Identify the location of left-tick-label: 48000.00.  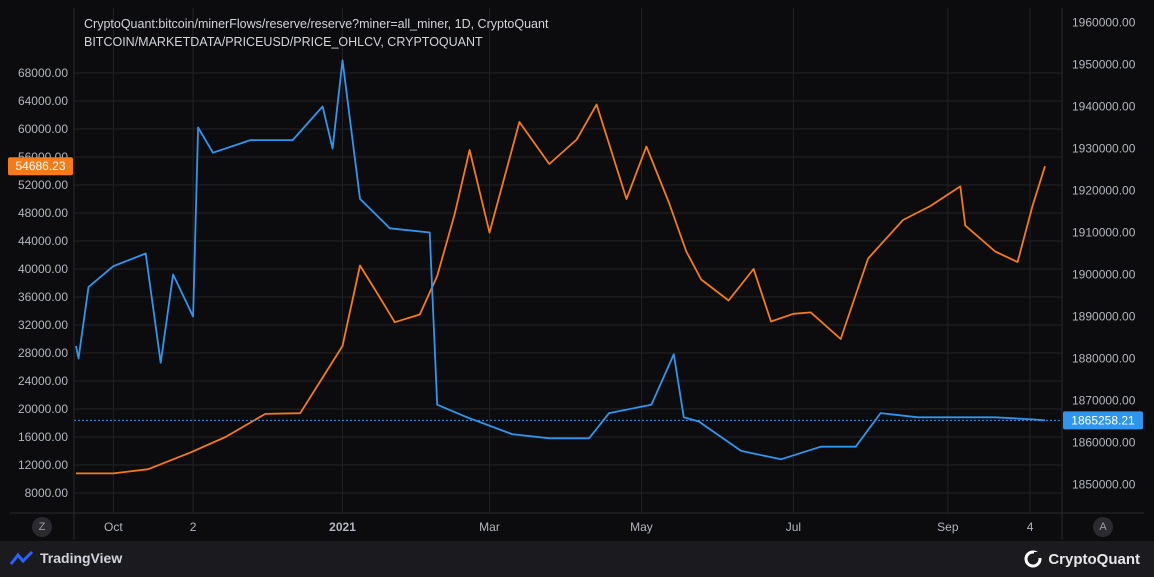
(43, 213).